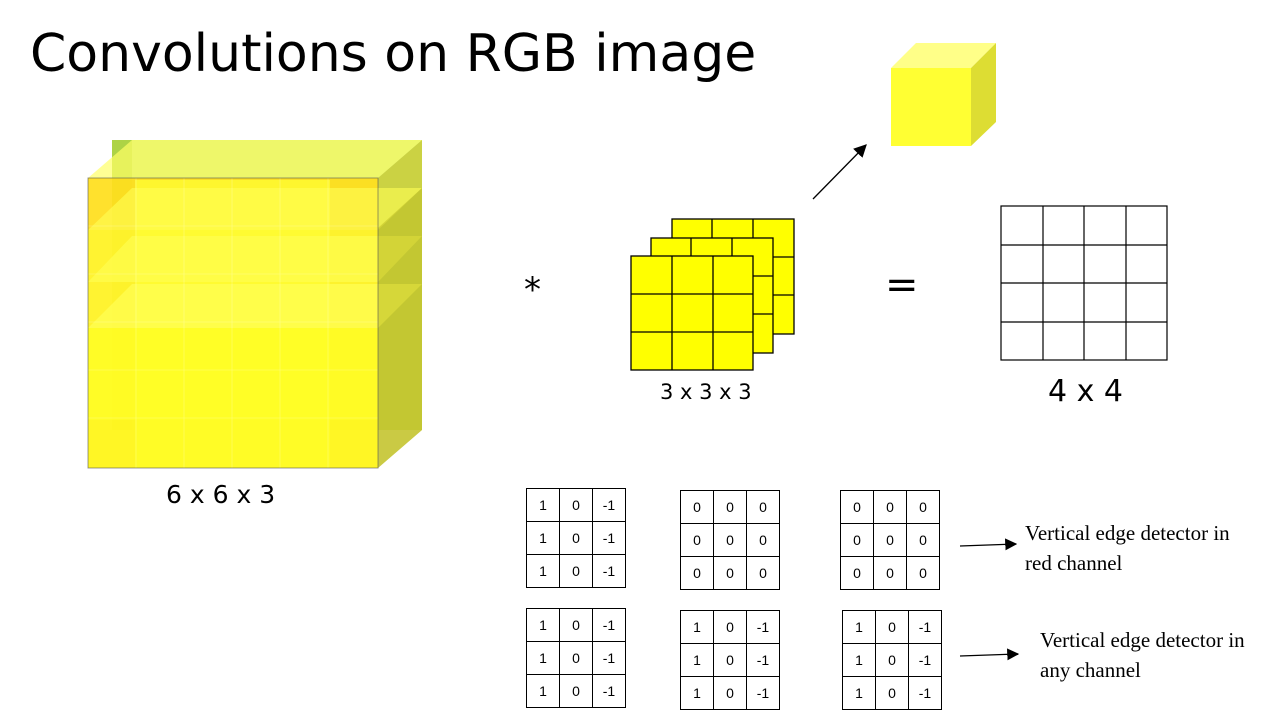  I want to click on filter-example-2-blue-channel: 1 0 -1 1 0 -1 1 0 -1, so click(892, 660).